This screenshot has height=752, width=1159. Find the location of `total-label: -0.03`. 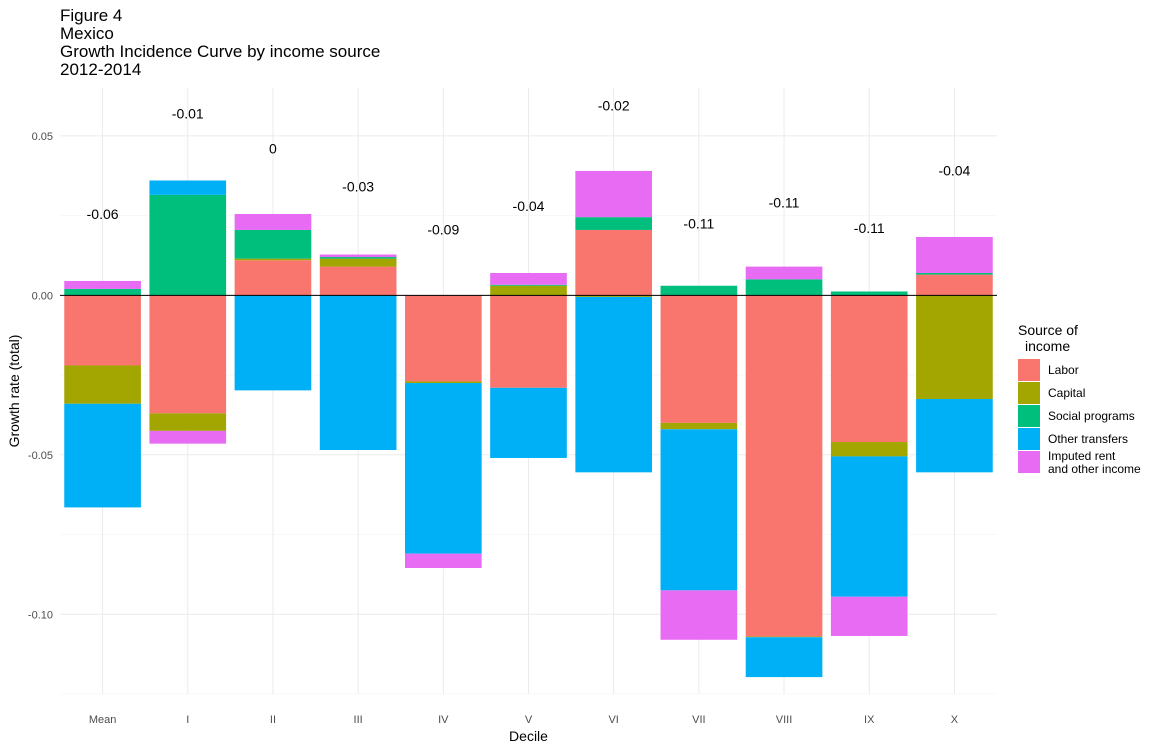

total-label: -0.03 is located at coordinates (358, 187).